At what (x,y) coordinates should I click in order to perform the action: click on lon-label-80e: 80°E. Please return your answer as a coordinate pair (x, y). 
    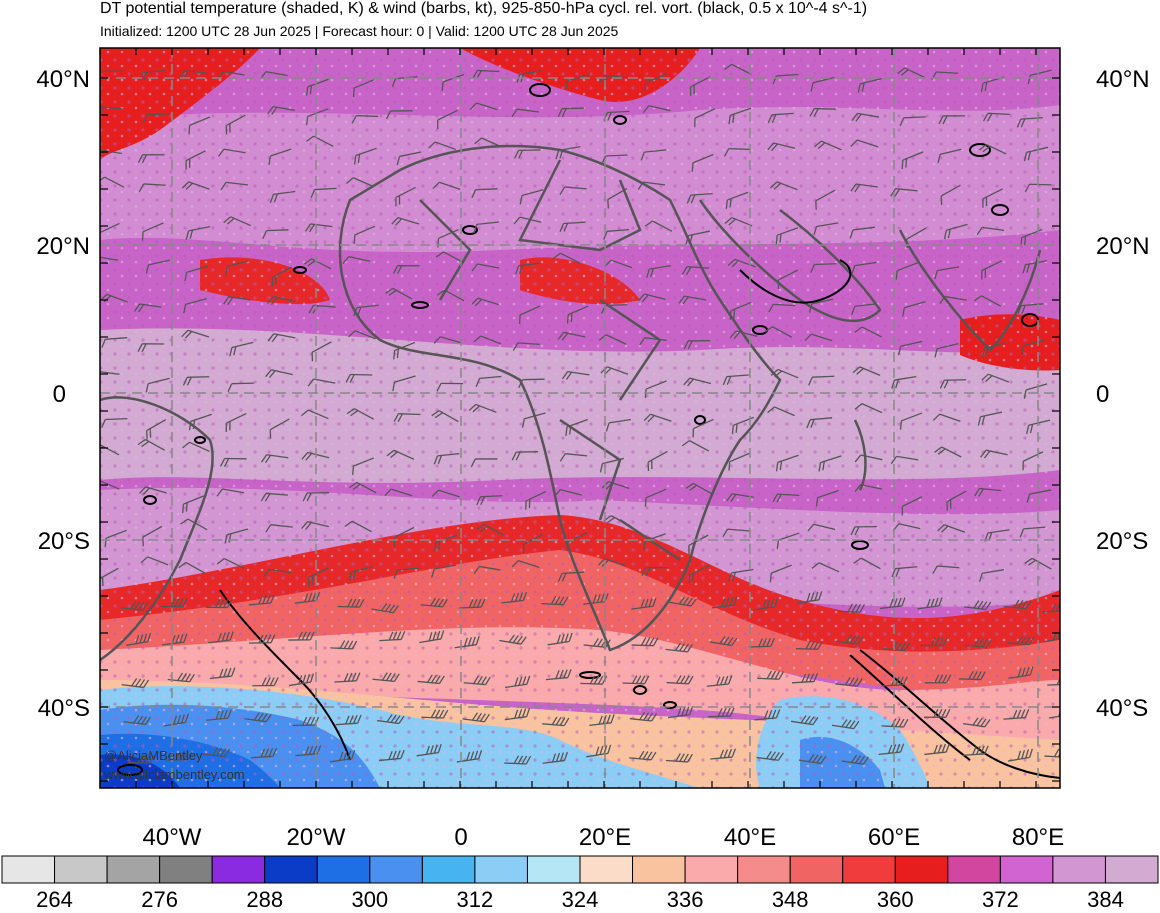
    Looking at the image, I should click on (1038, 837).